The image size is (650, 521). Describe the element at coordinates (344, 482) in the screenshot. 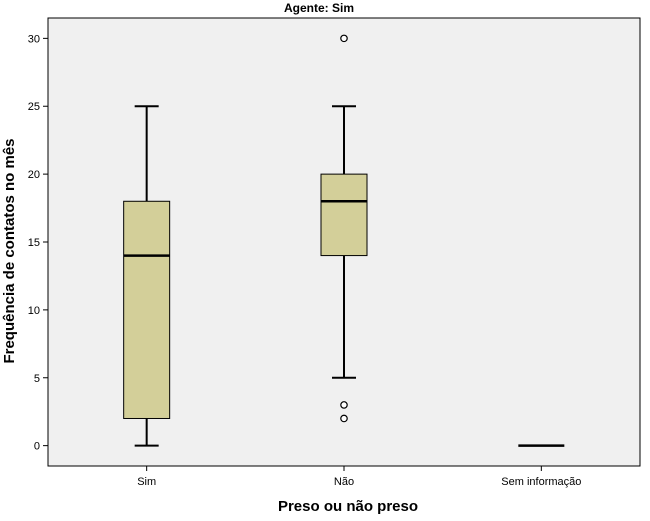

I see `x-tick-label: Não` at that location.